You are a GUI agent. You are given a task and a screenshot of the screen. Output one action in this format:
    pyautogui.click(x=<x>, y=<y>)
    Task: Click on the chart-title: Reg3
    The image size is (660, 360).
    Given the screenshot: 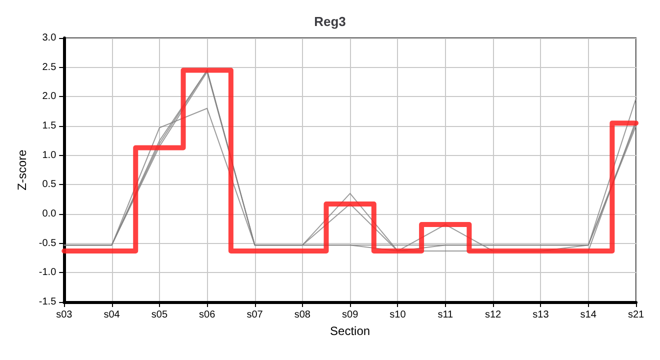 What is the action you would take?
    pyautogui.click(x=330, y=21)
    